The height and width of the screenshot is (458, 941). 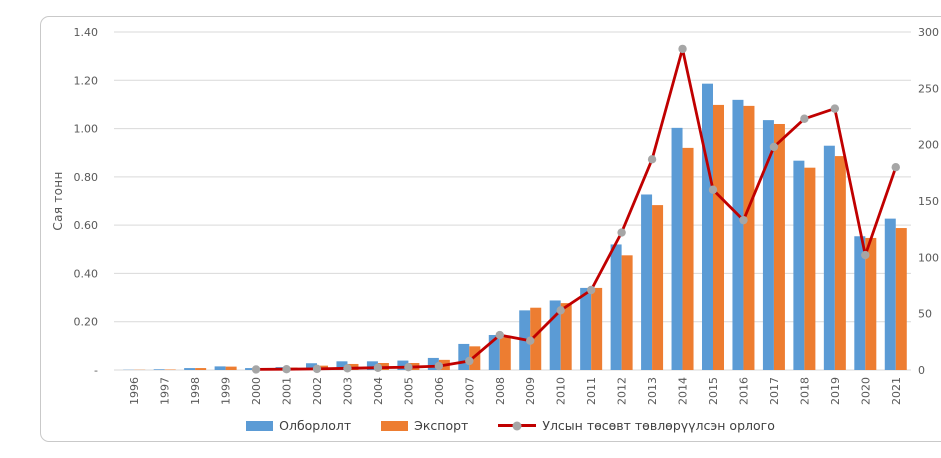 What do you see at coordinates (231, 368) in the screenshot?
I see `bar-eksport-1999` at bounding box center [231, 368].